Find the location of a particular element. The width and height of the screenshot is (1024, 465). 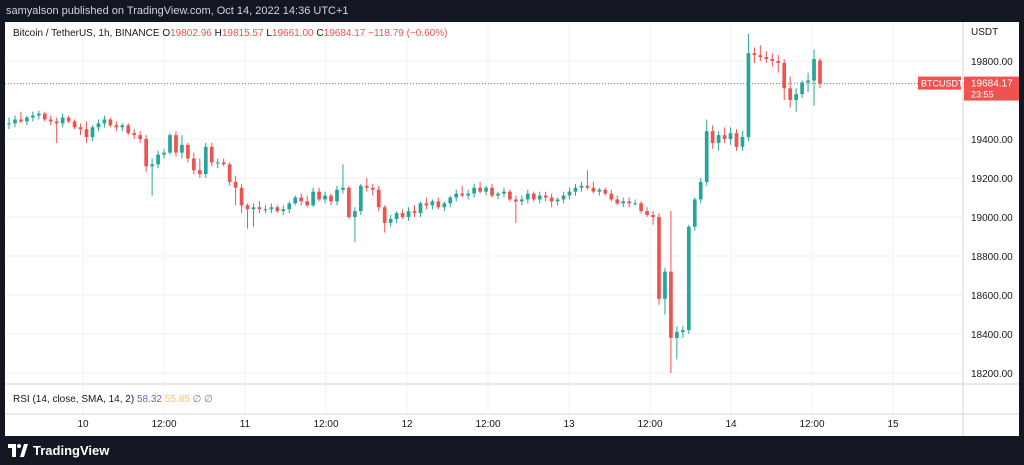

tradingview-logo: TradingView is located at coordinates (58, 450).